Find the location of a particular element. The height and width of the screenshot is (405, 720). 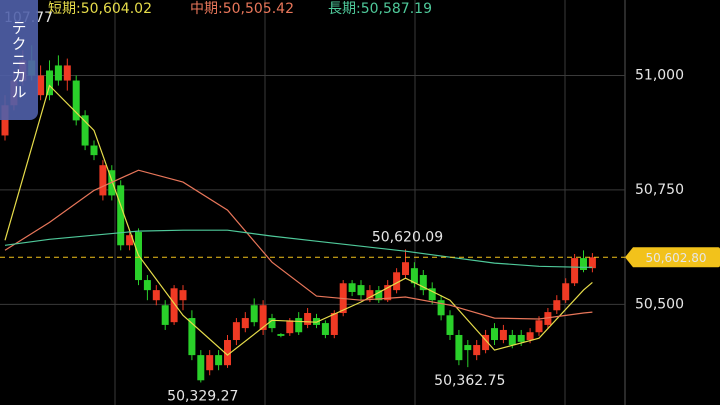

technical-button: テクニカル is located at coordinates (19, 60).